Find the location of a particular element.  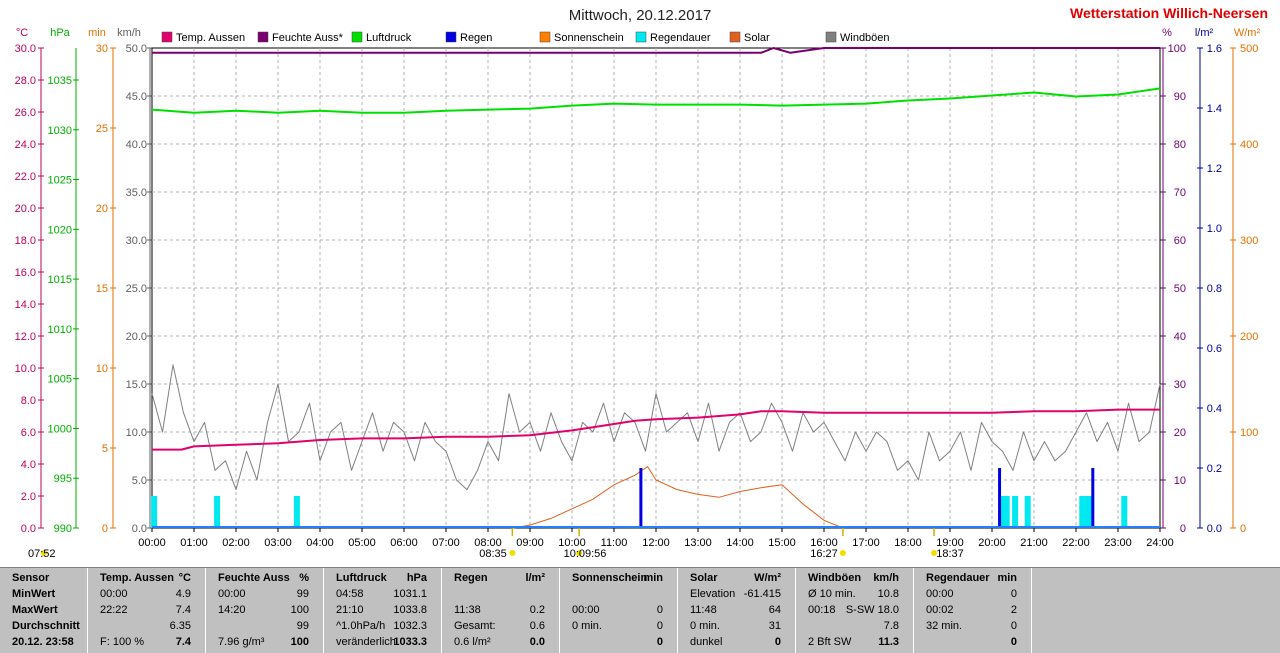

stats-sublabel: 32 min. is located at coordinates (944, 626).